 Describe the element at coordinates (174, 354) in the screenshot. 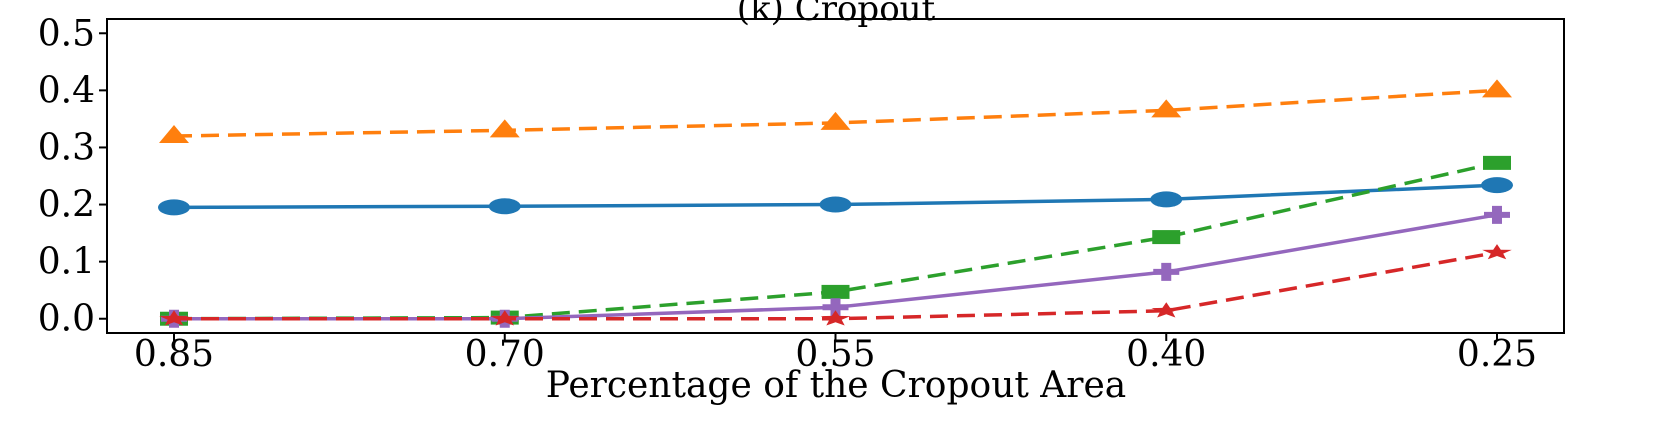

I see `x-tick-label: 0.85` at that location.